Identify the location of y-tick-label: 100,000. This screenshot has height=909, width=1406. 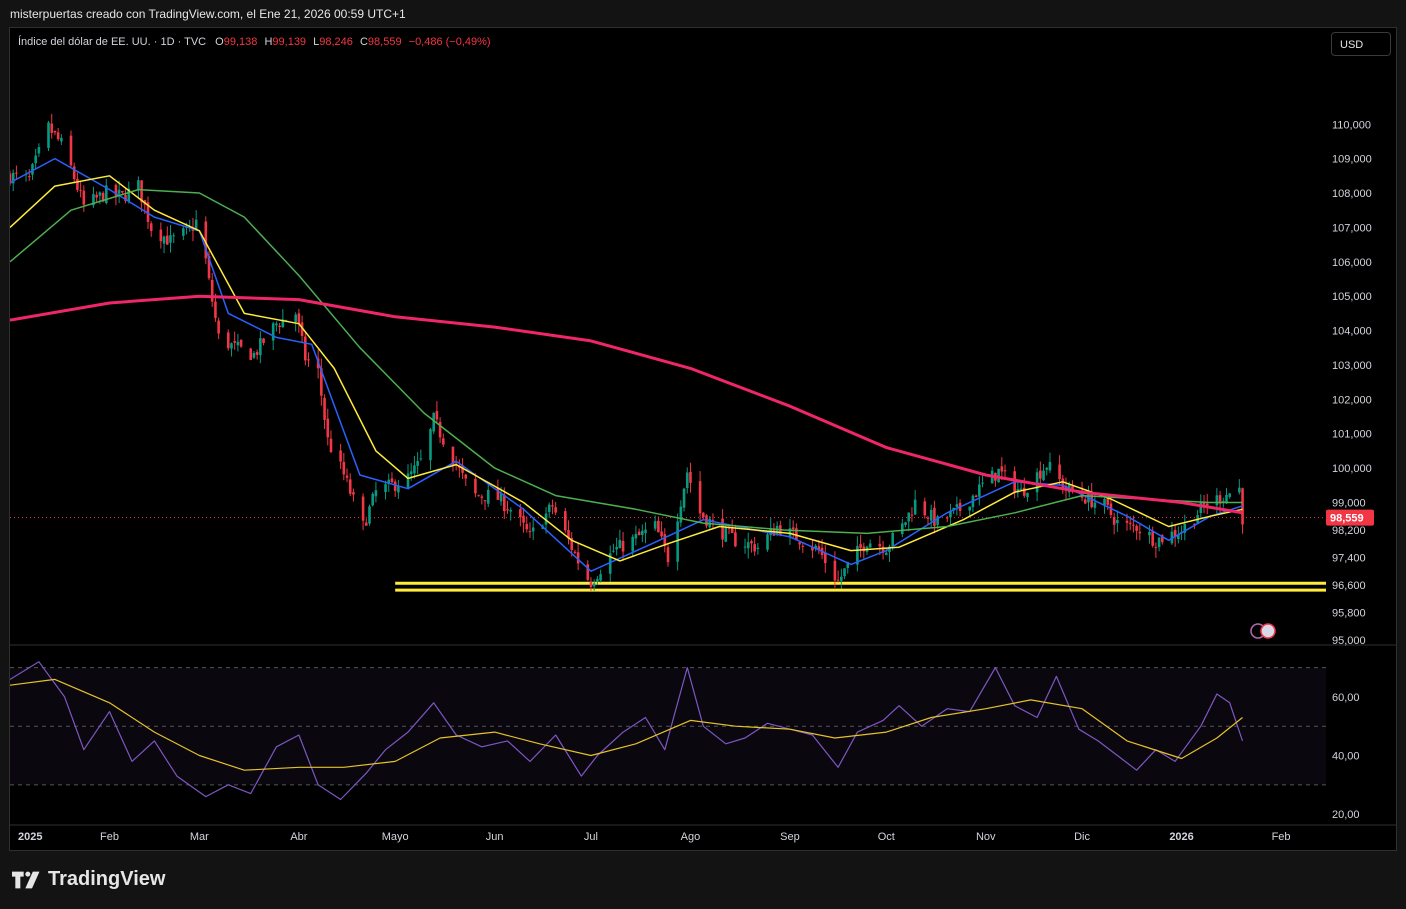
(1352, 469).